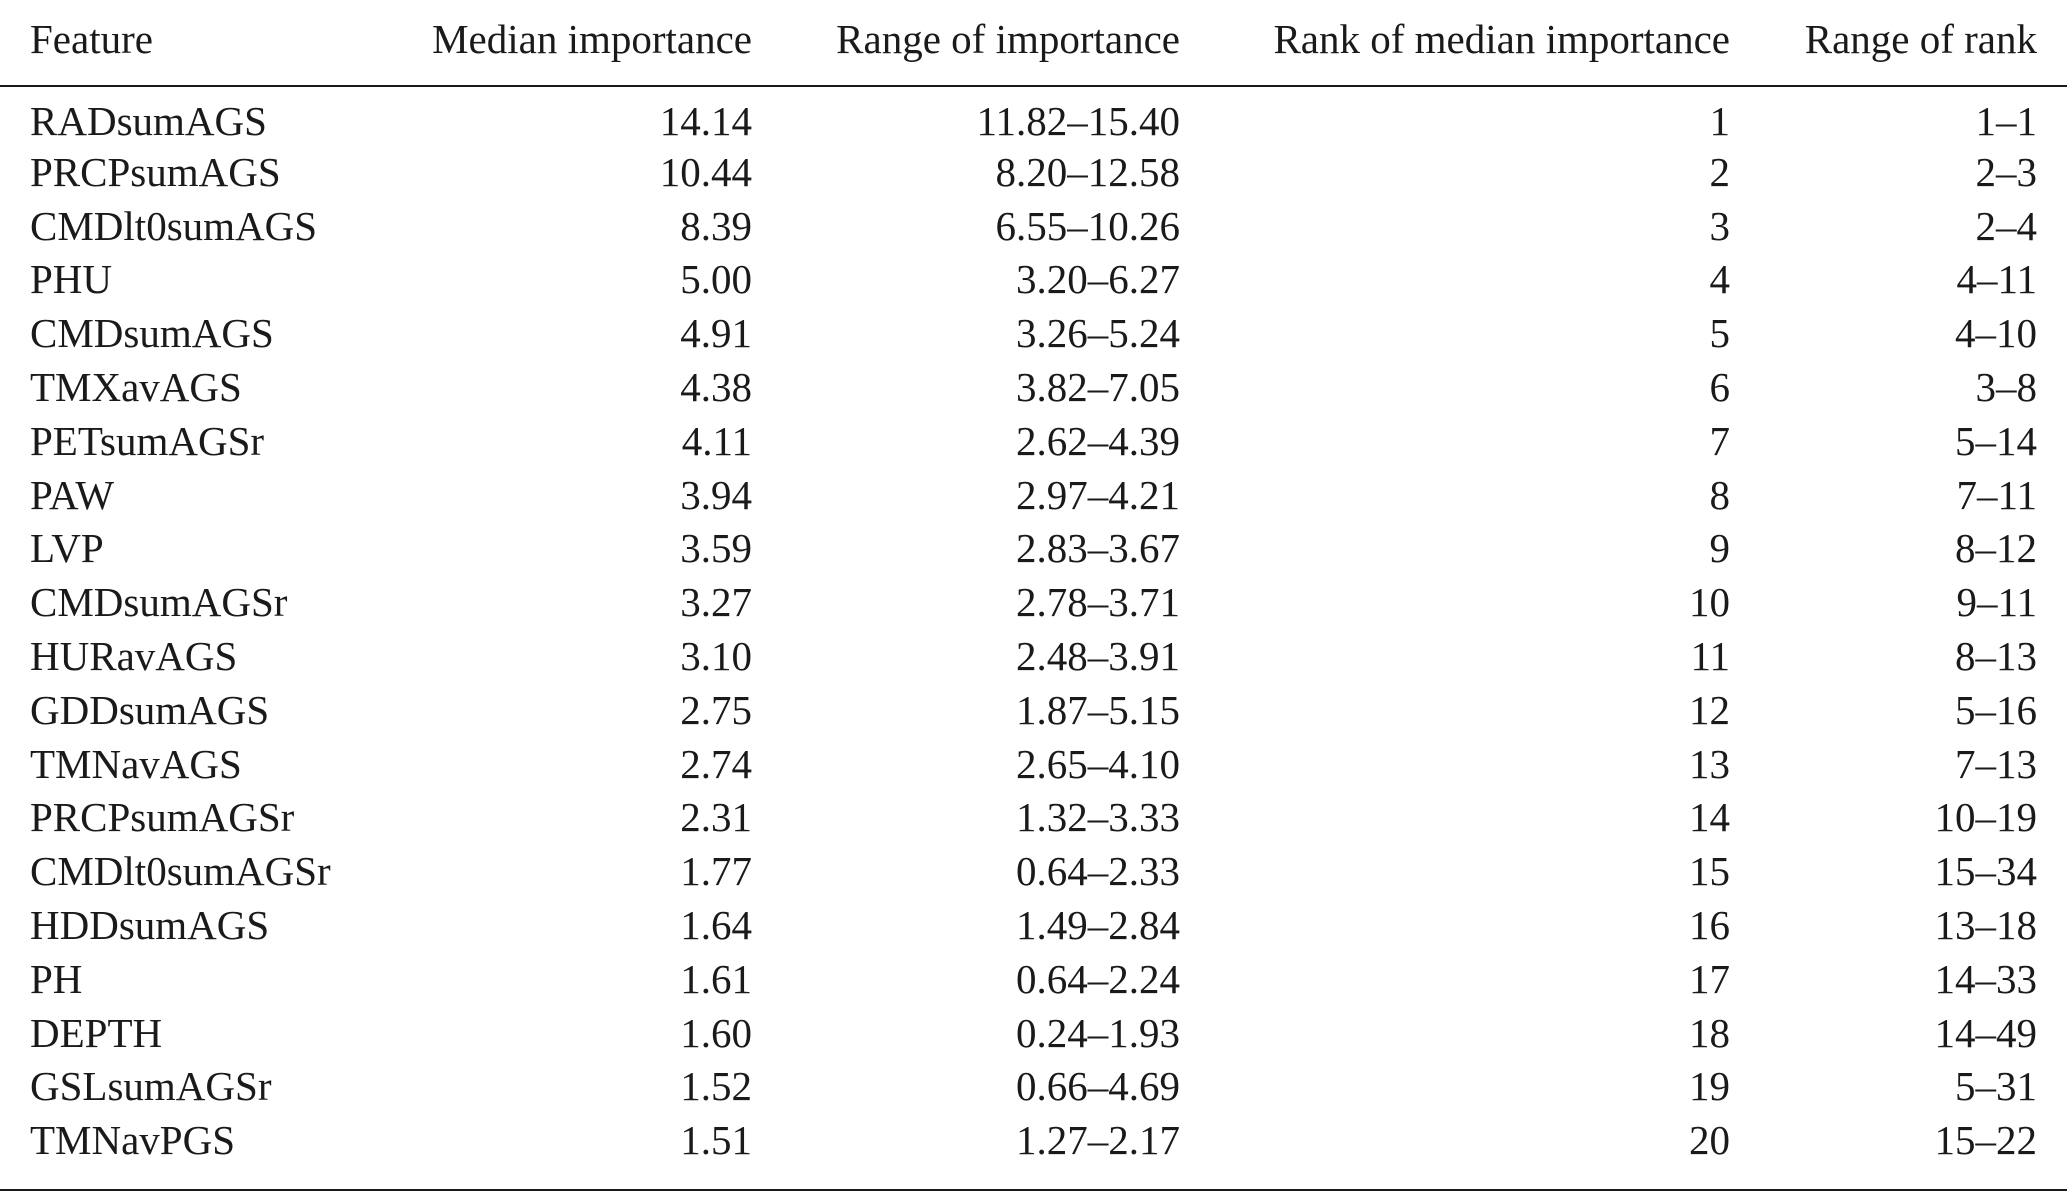 The height and width of the screenshot is (1192, 2067). I want to click on feature-cell: TMNavPGS, so click(133, 1140).